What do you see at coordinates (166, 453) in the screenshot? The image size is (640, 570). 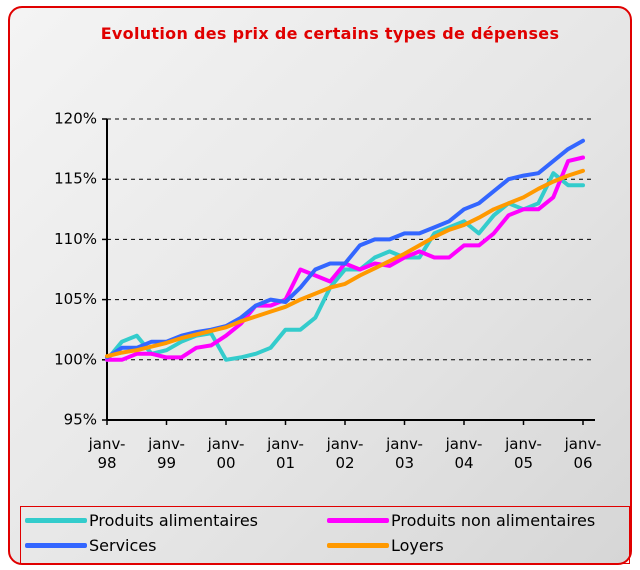 I see `x-tick-label: janv-99` at bounding box center [166, 453].